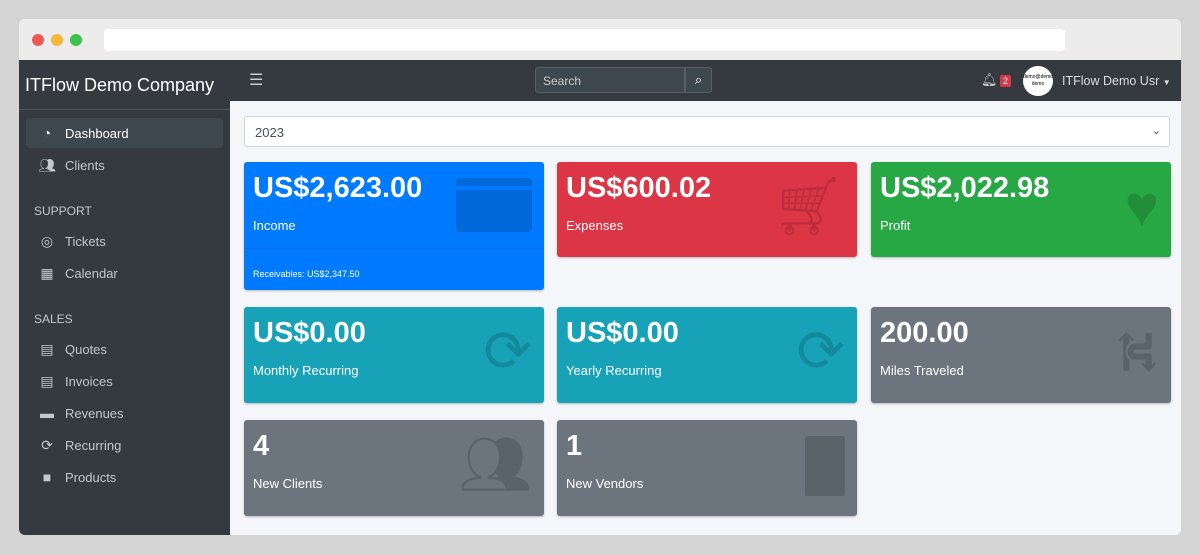 The image size is (1200, 555). What do you see at coordinates (1006, 81) in the screenshot?
I see `notification-badge: 2` at bounding box center [1006, 81].